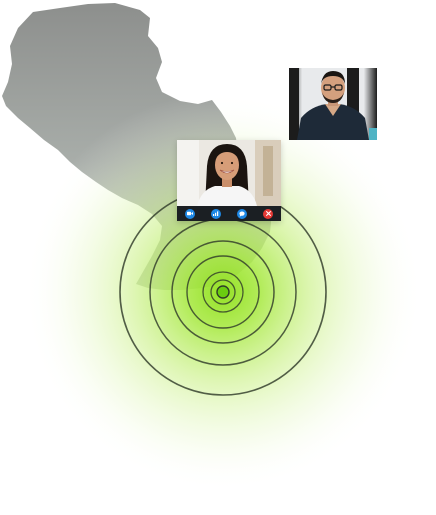  I want to click on hang-up-icon, so click(268, 213).